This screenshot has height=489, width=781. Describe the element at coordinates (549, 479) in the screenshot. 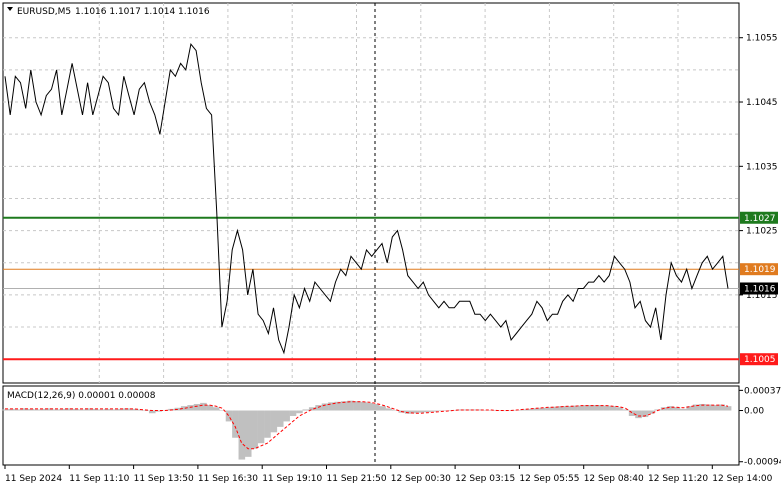

I see `time-tick-label: 12 Sep 05:55` at that location.